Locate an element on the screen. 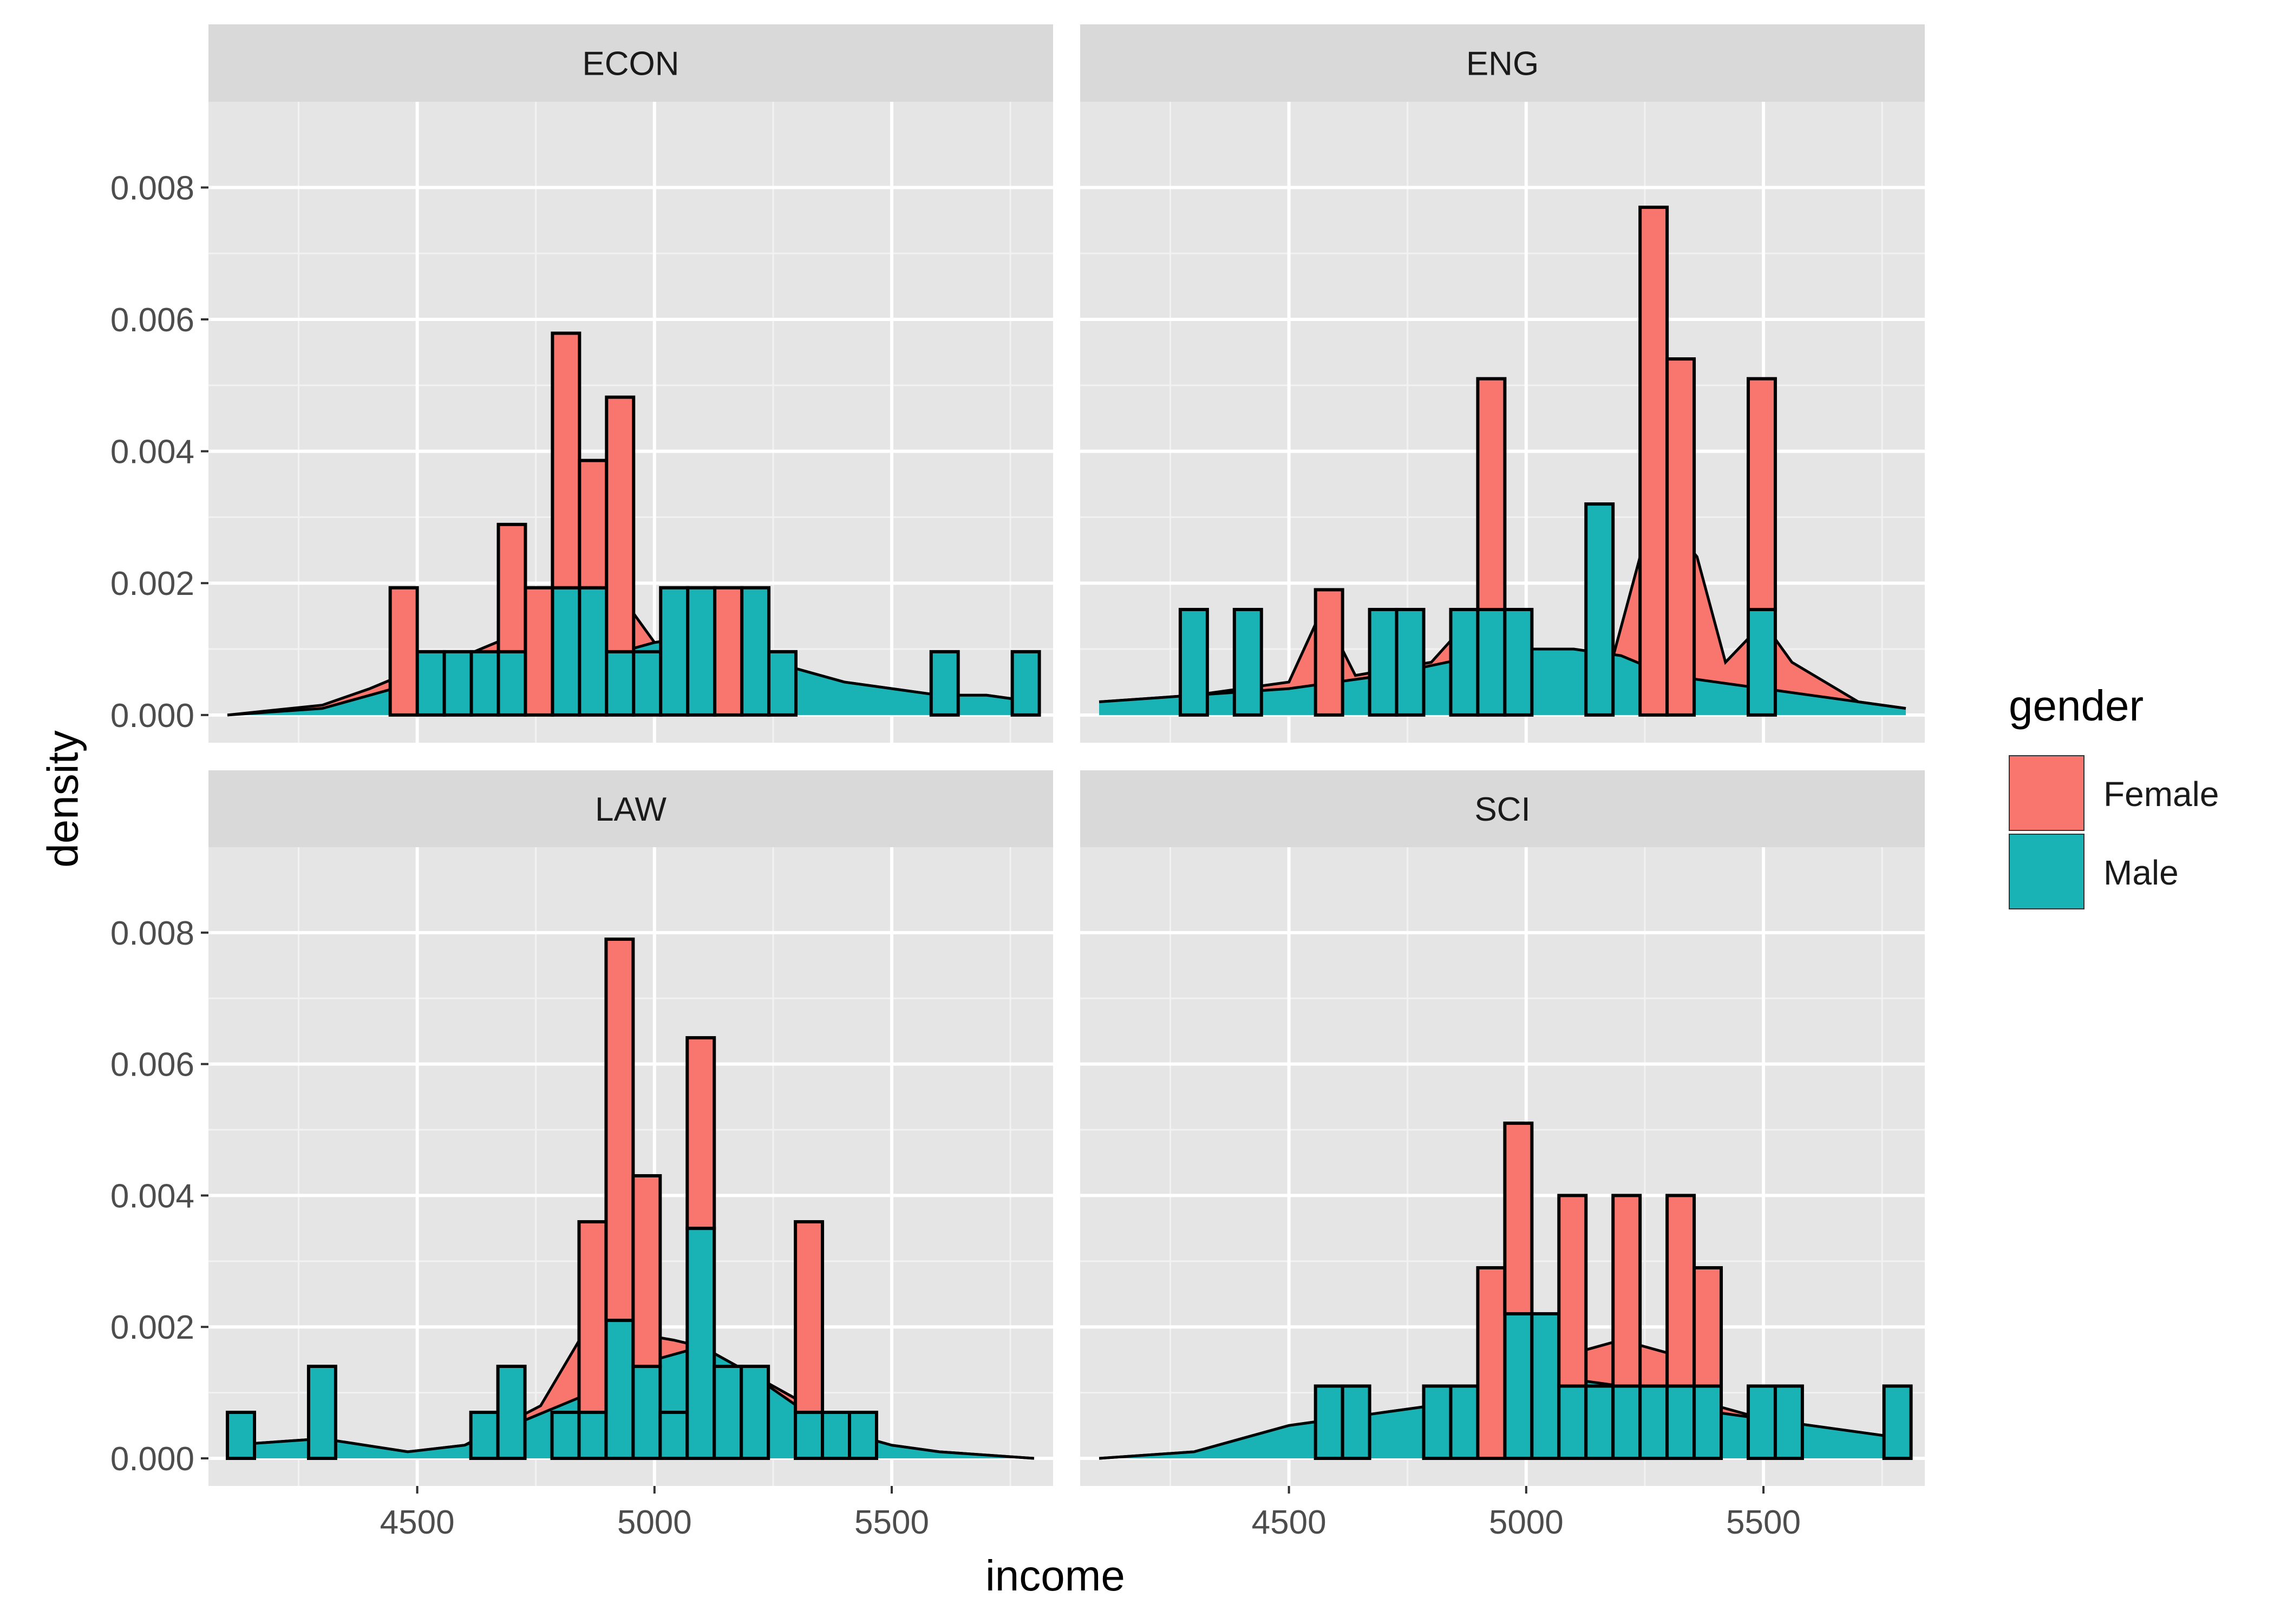 The image size is (2274, 1624). legend-key-female is located at coordinates (2047, 793).